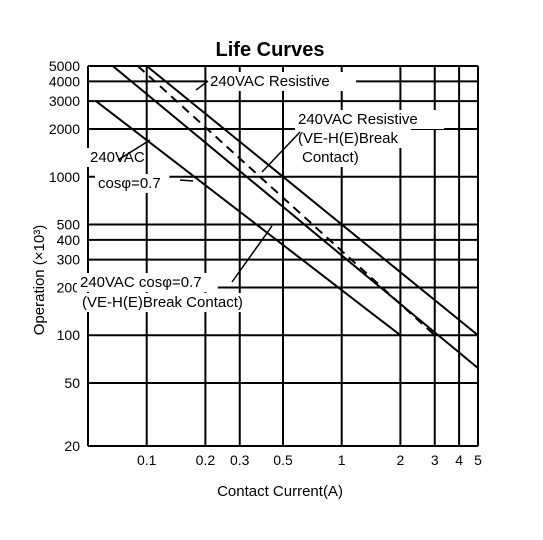 The width and height of the screenshot is (543, 540). I want to click on y-tick-label-8: 2000, so click(64, 129).